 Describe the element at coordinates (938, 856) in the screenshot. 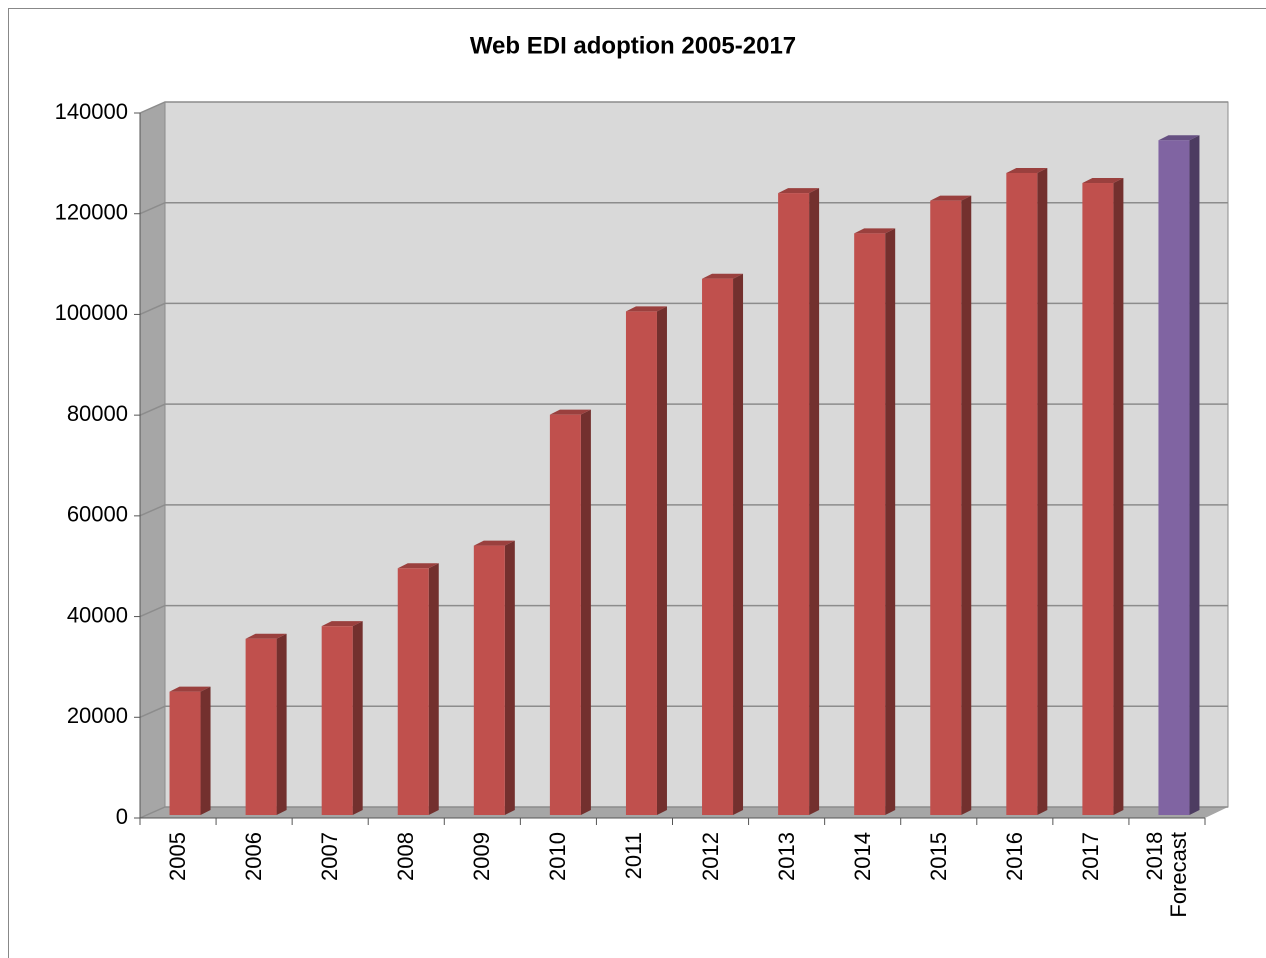

I see `x-tick-label: 2015` at that location.